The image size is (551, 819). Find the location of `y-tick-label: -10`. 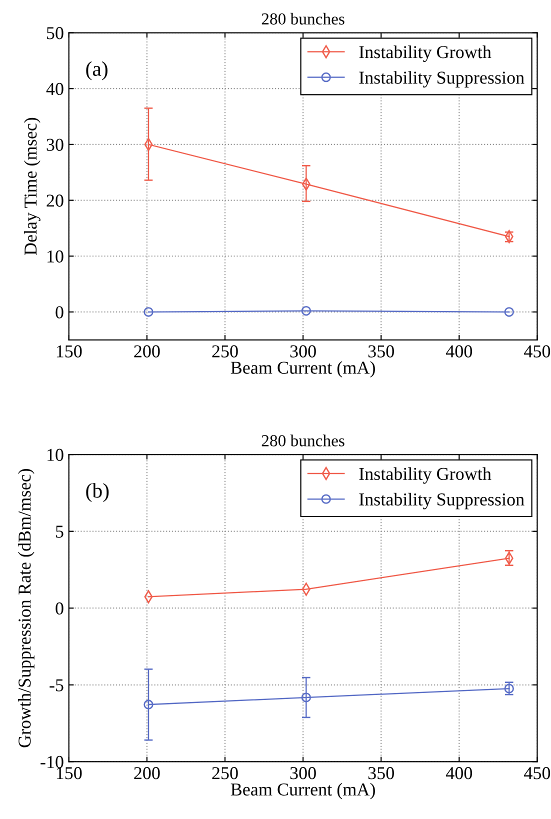

y-tick-label: -10 is located at coordinates (52, 762).